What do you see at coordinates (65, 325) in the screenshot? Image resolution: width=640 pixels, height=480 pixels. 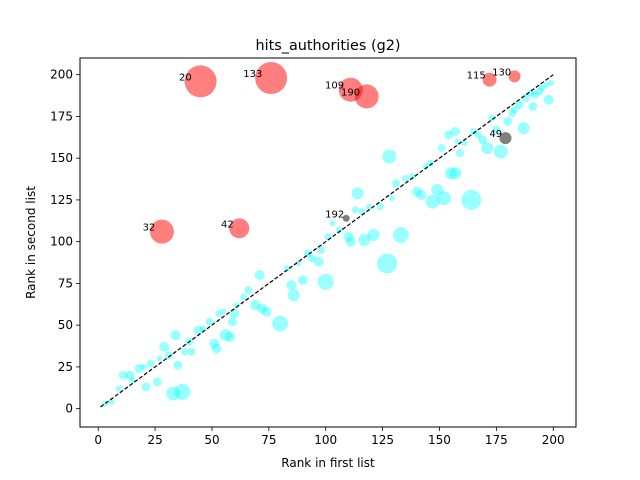 I see `y-tick-label: 50` at bounding box center [65, 325].